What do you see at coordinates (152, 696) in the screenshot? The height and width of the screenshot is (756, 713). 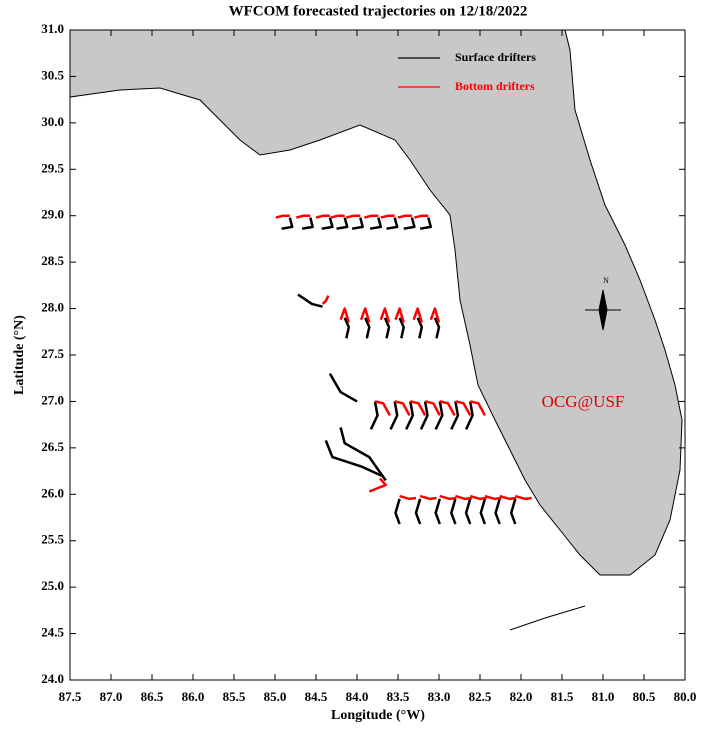 I see `x-tick-label: 86.5` at bounding box center [152, 696].